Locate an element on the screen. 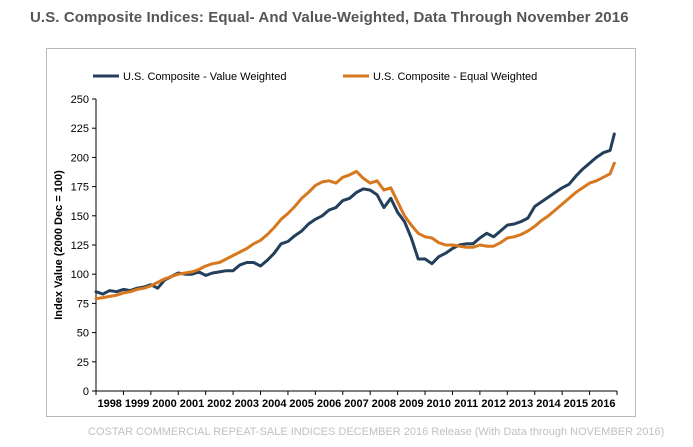 The width and height of the screenshot is (693, 447). x-tick-label: 2013 is located at coordinates (521, 404).